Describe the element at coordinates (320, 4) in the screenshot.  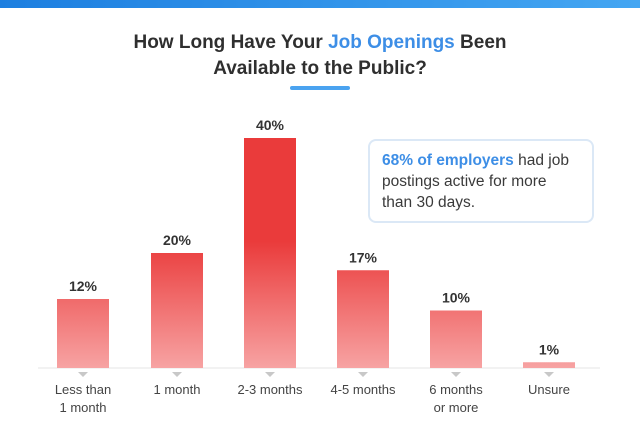
I see `top-accent-bar` at that location.